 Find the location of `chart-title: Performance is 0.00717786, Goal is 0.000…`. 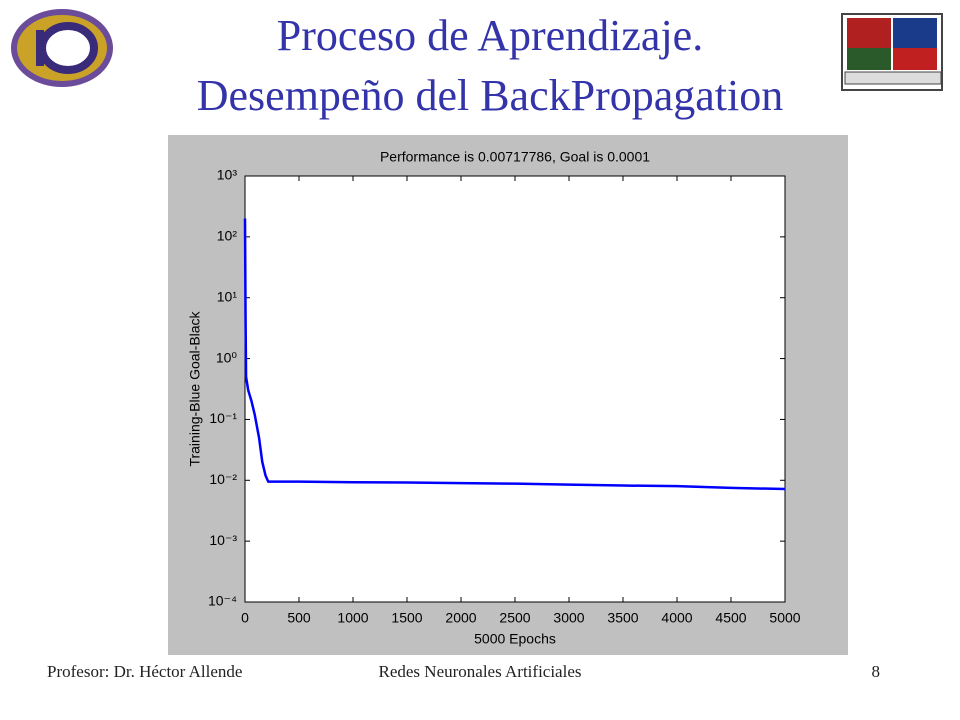

chart-title: Performance is 0.00717786, Goal is 0.000… is located at coordinates (515, 157).